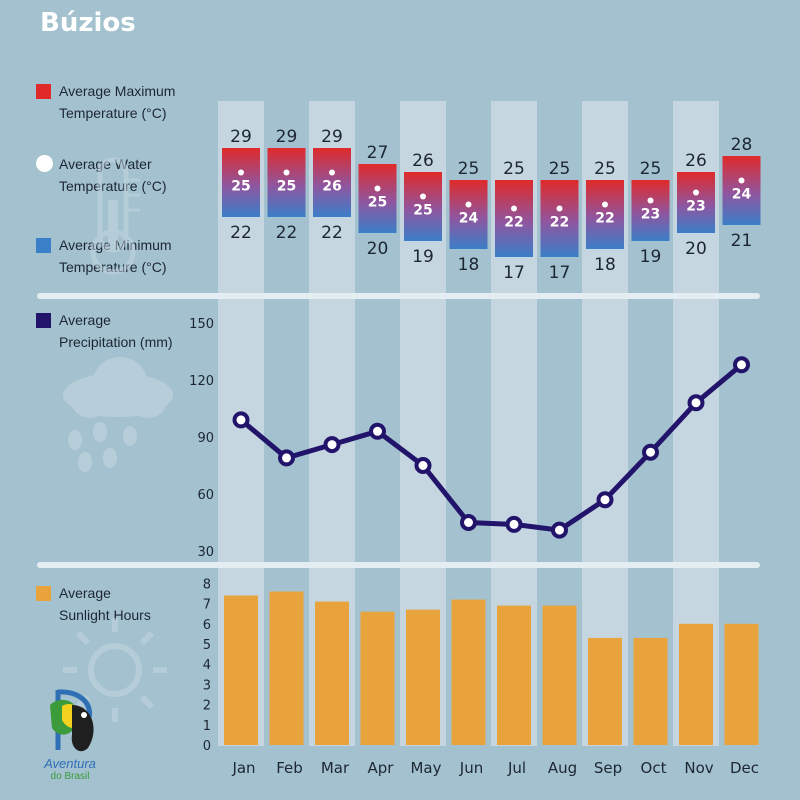  Describe the element at coordinates (331, 187) in the screenshot. I see `water-temp-label: 26` at that location.